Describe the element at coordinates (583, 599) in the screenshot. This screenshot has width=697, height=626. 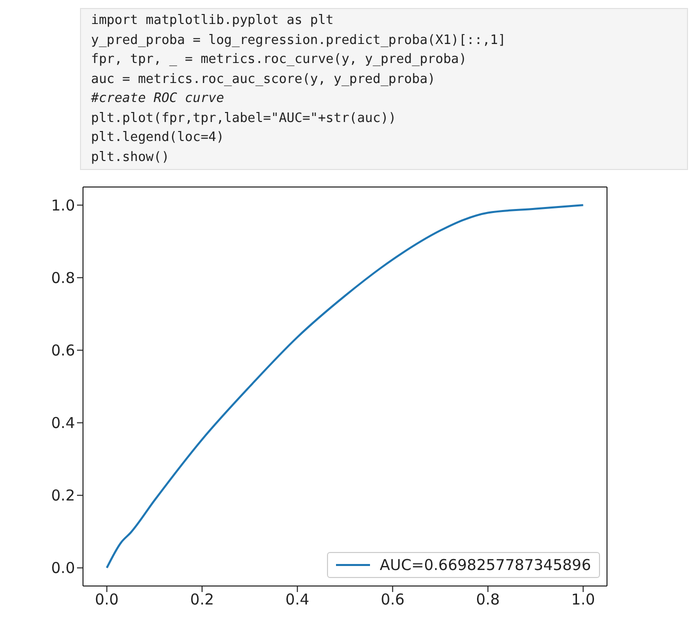
I see `x-tick-label: 1.0` at that location.